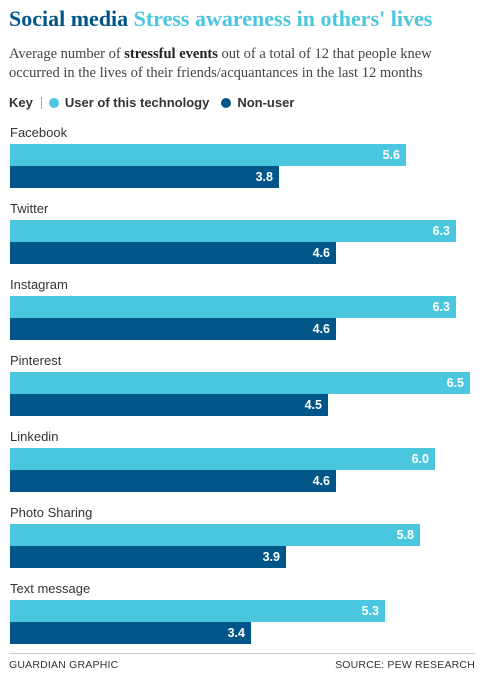 The height and width of the screenshot is (686, 484). What do you see at coordinates (370, 611) in the screenshot?
I see `bar-value-label: 5.3` at bounding box center [370, 611].